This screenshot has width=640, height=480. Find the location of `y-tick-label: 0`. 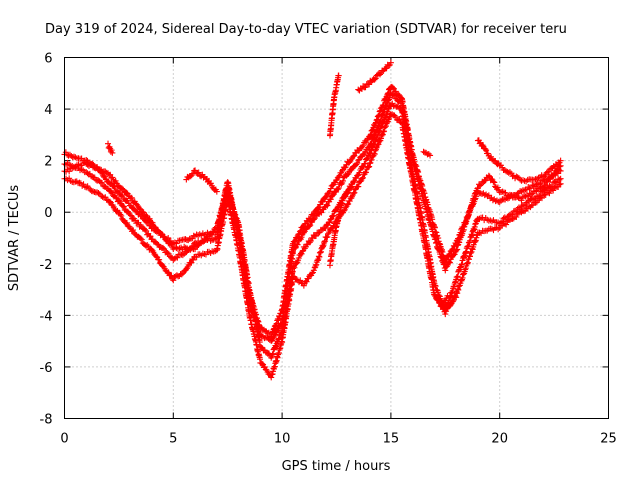

y-tick-label: 0 is located at coordinates (48, 213).